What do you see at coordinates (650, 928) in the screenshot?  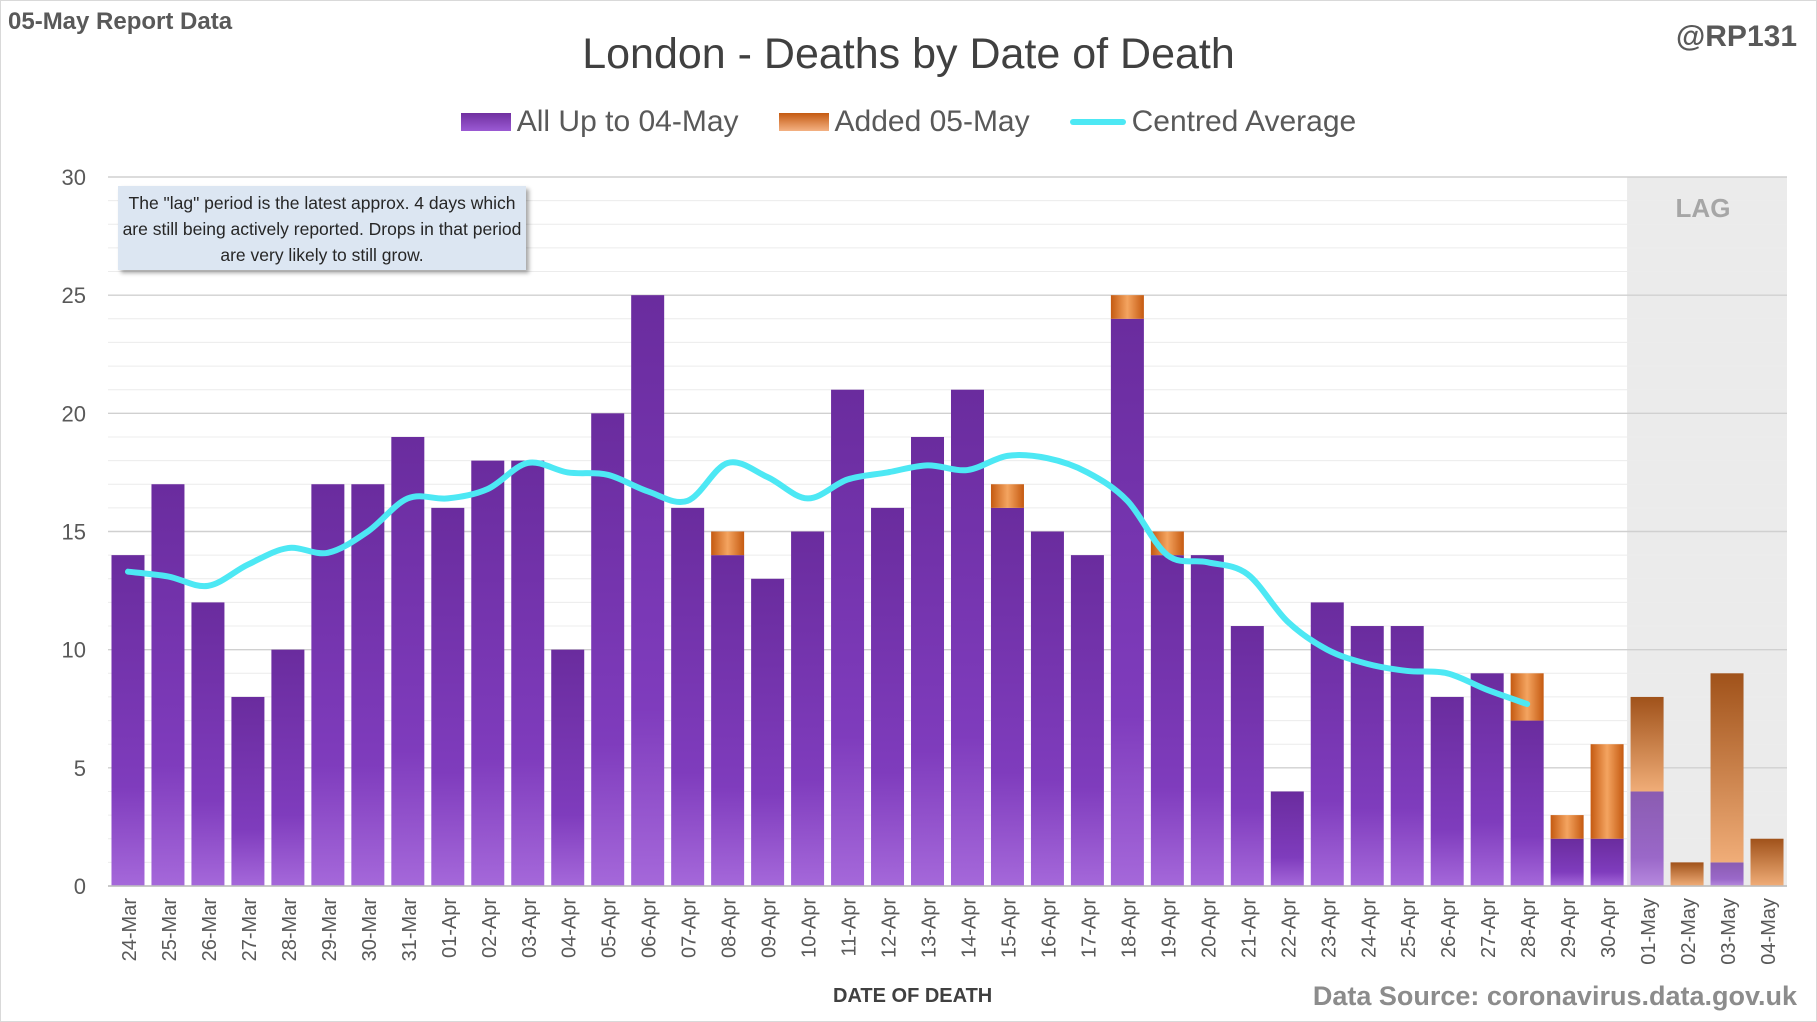 I see `x-tick-label: 06-Apr` at bounding box center [650, 928].